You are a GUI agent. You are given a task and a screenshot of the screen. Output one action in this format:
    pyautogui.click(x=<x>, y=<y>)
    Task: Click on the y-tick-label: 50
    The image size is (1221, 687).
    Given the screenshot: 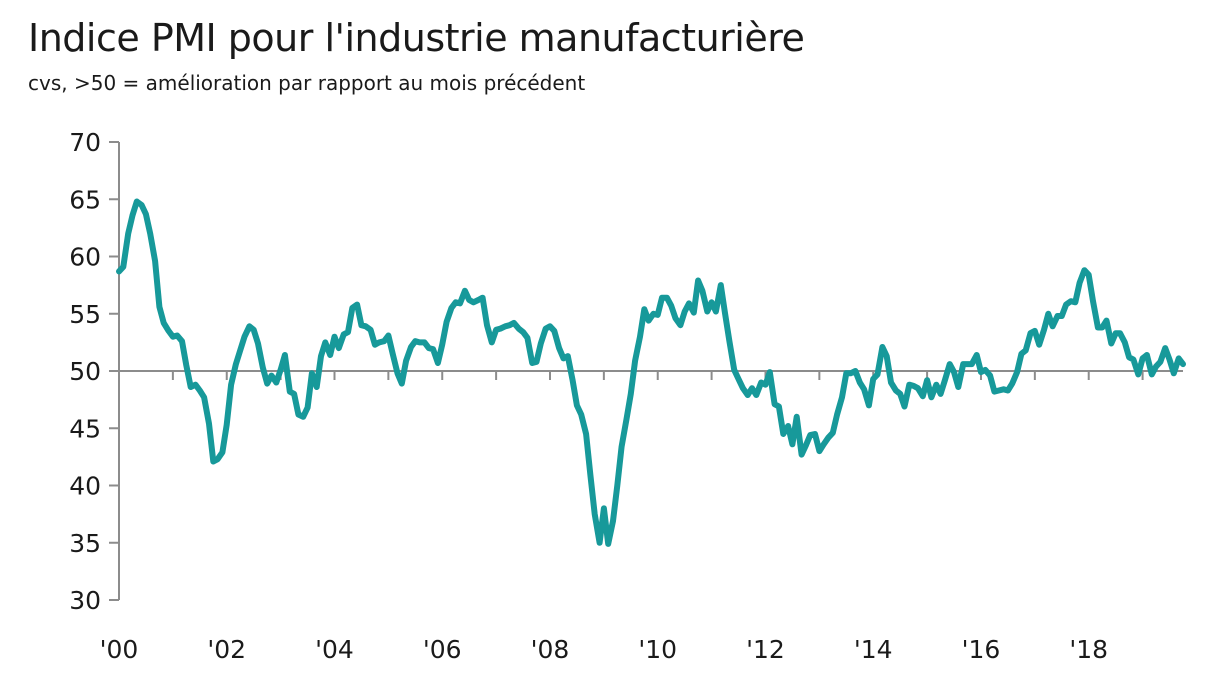 What is the action you would take?
    pyautogui.click(x=85, y=371)
    